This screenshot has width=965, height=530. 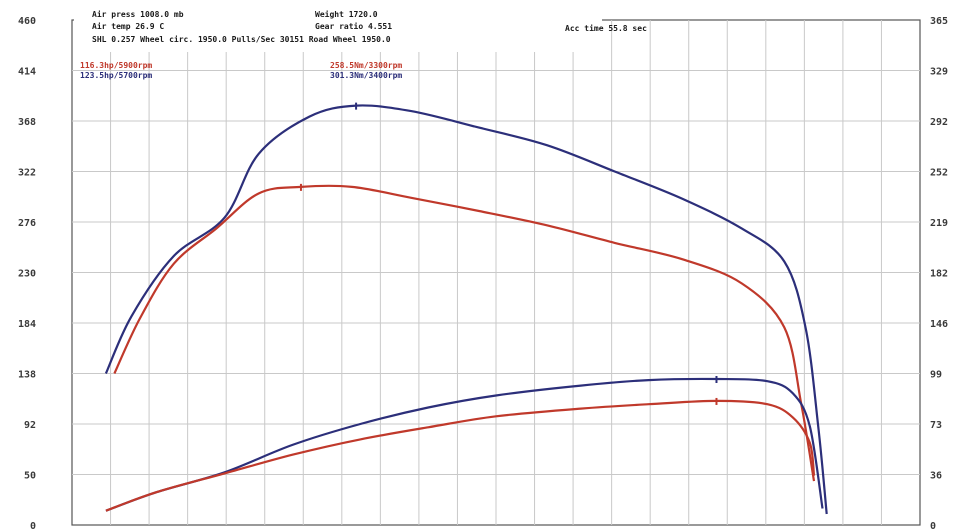 What do you see at coordinates (936, 476) in the screenshot?
I see `y-right-tick-label: 36` at bounding box center [936, 476].